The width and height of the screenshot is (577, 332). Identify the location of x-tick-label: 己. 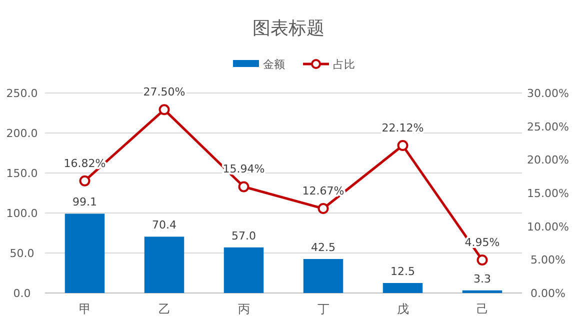
(482, 309).